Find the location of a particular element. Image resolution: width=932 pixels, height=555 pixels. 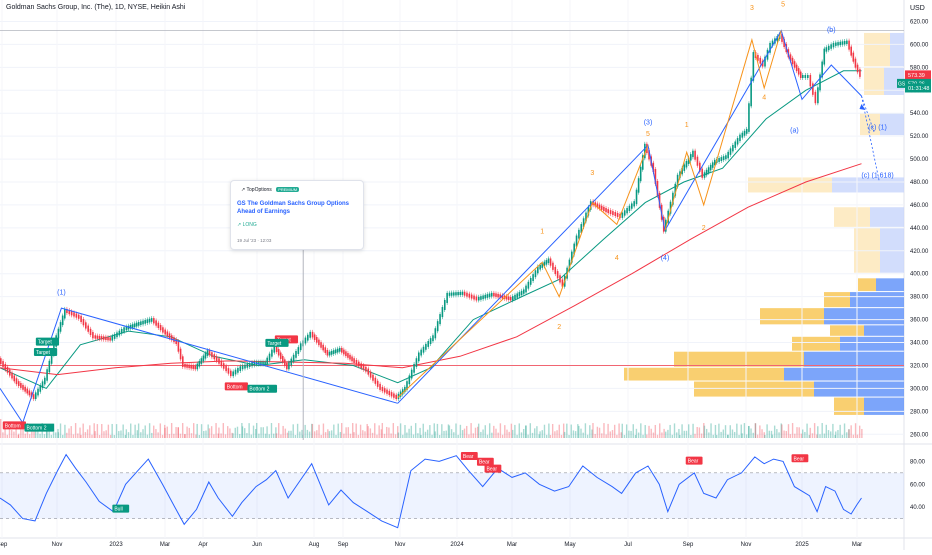

price-axis-label: 573.39 is located at coordinates (916, 76).